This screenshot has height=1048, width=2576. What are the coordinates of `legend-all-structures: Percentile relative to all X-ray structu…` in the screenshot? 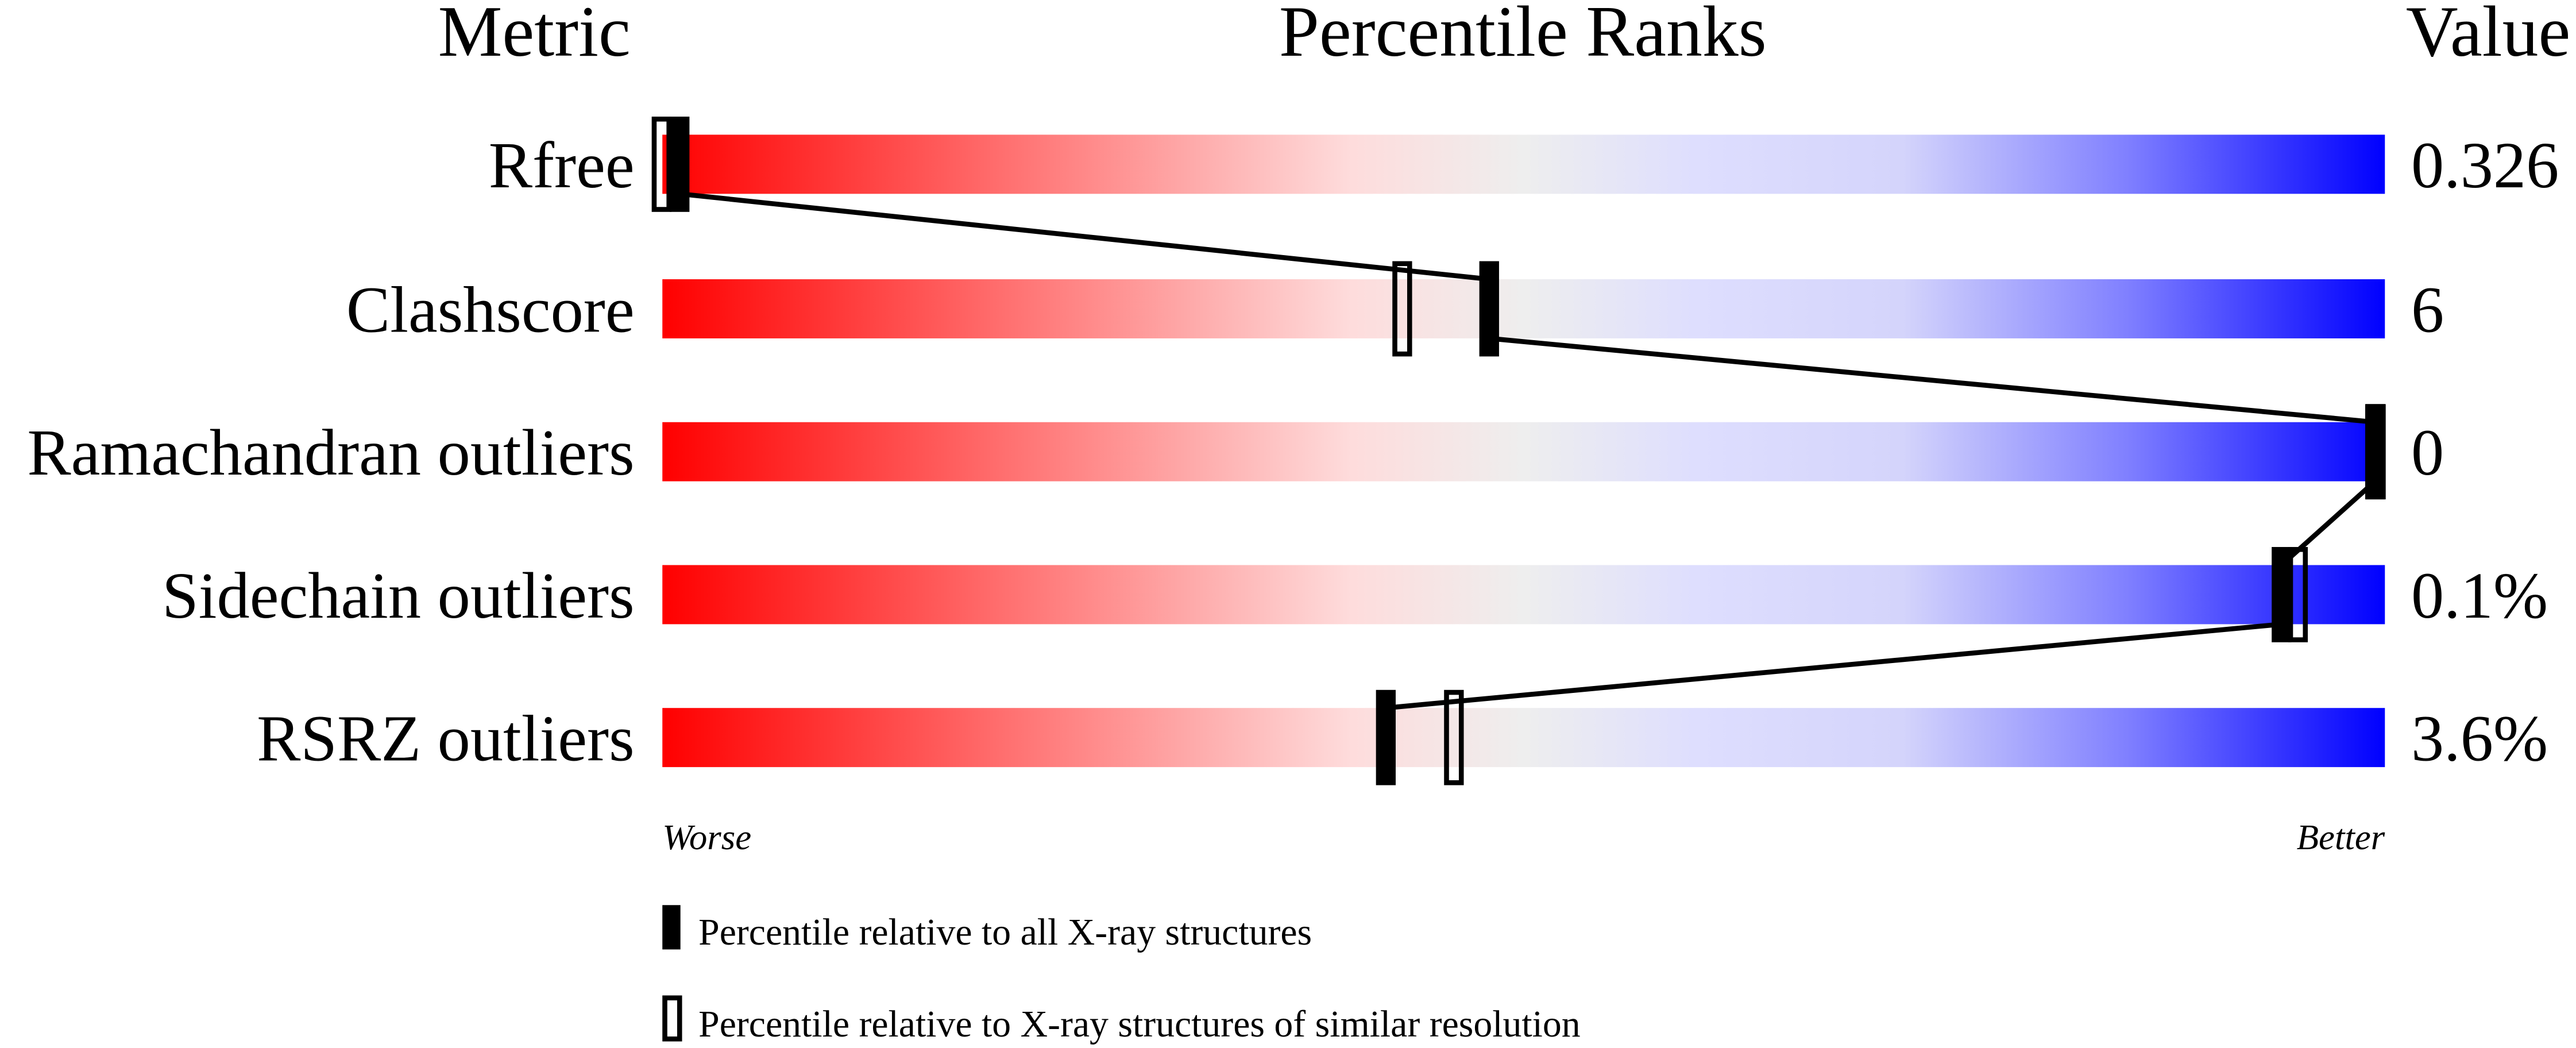 It's located at (1005, 932).